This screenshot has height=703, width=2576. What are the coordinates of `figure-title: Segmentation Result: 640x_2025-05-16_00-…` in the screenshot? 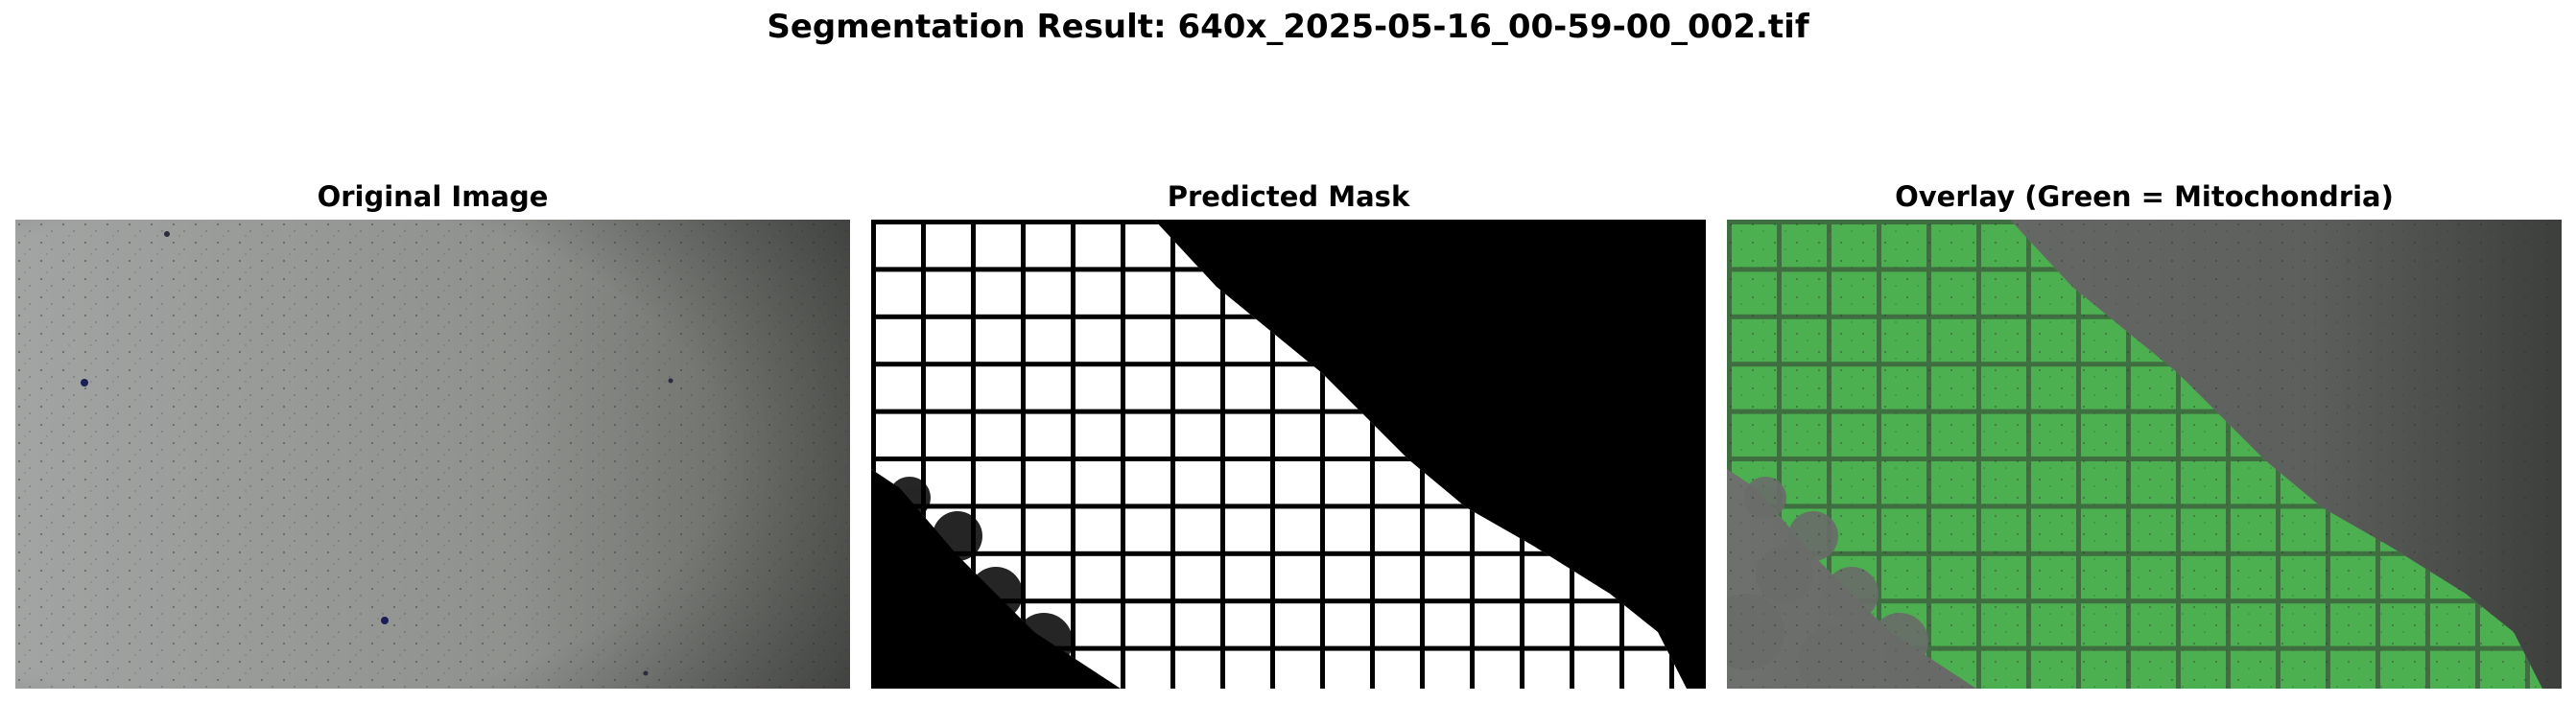 It's located at (1288, 27).